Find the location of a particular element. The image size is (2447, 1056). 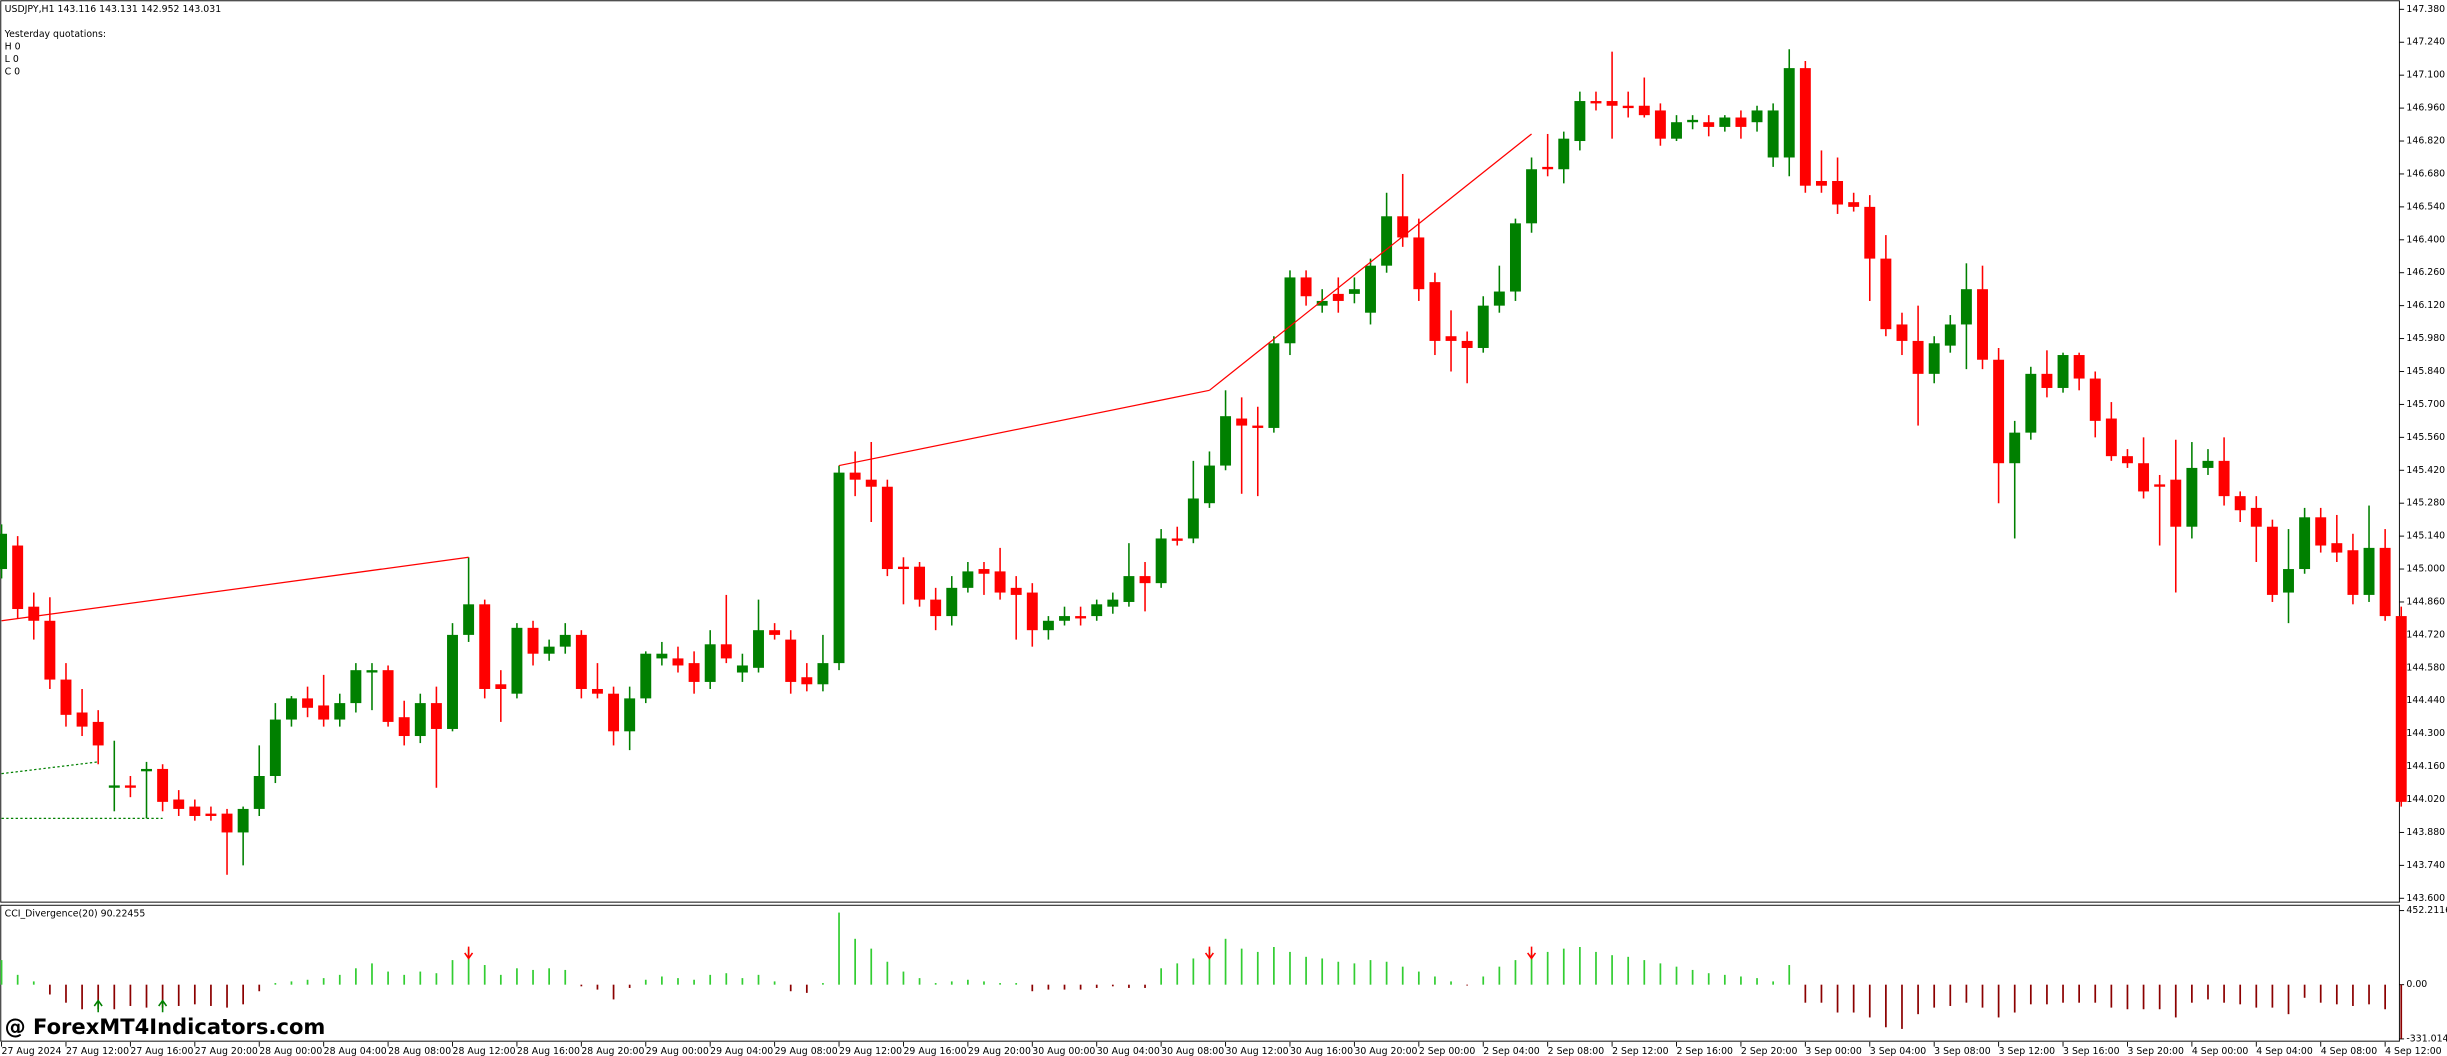

y-tick-label: 452.2116 is located at coordinates (2426, 910).